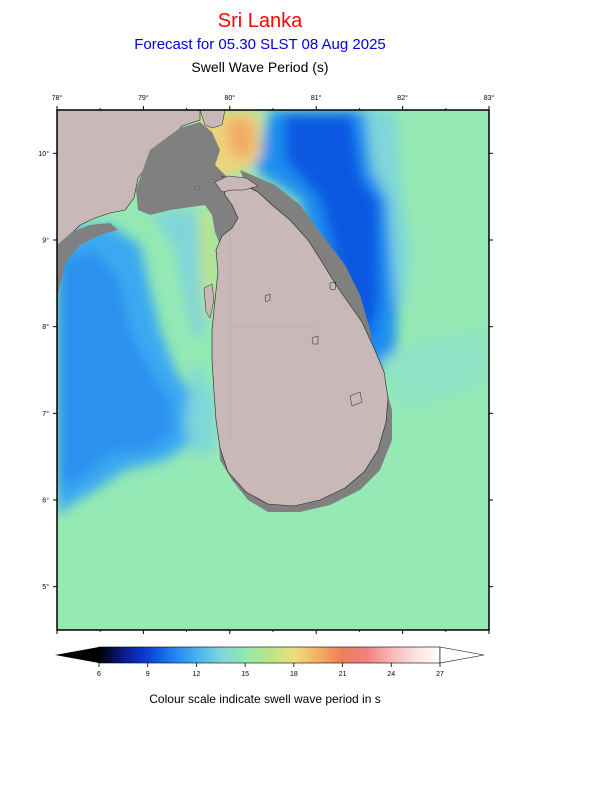  I want to click on lat-label: 8°, so click(45, 327).